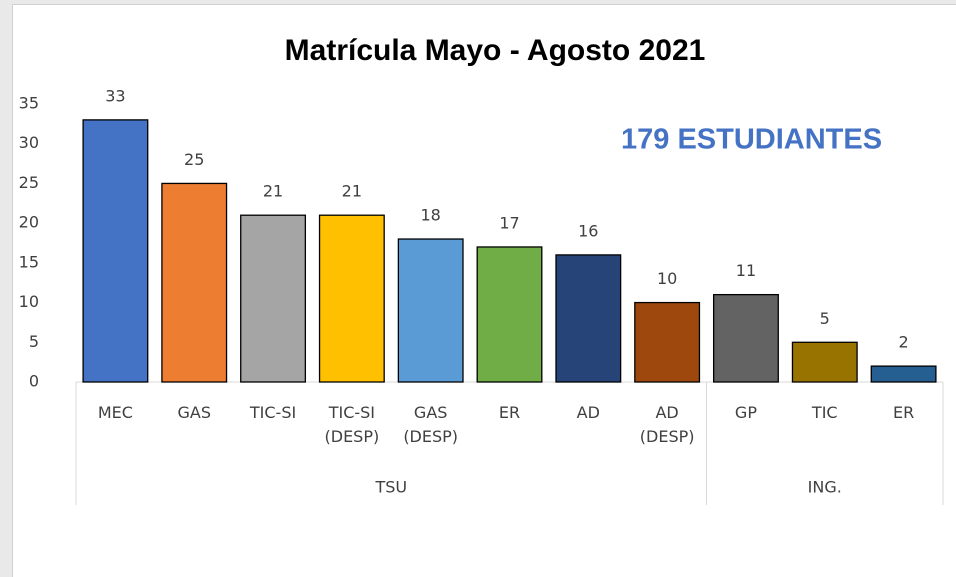 Image resolution: width=956 pixels, height=577 pixels. What do you see at coordinates (29, 261) in the screenshot?
I see `y-tick-label: 15` at bounding box center [29, 261].